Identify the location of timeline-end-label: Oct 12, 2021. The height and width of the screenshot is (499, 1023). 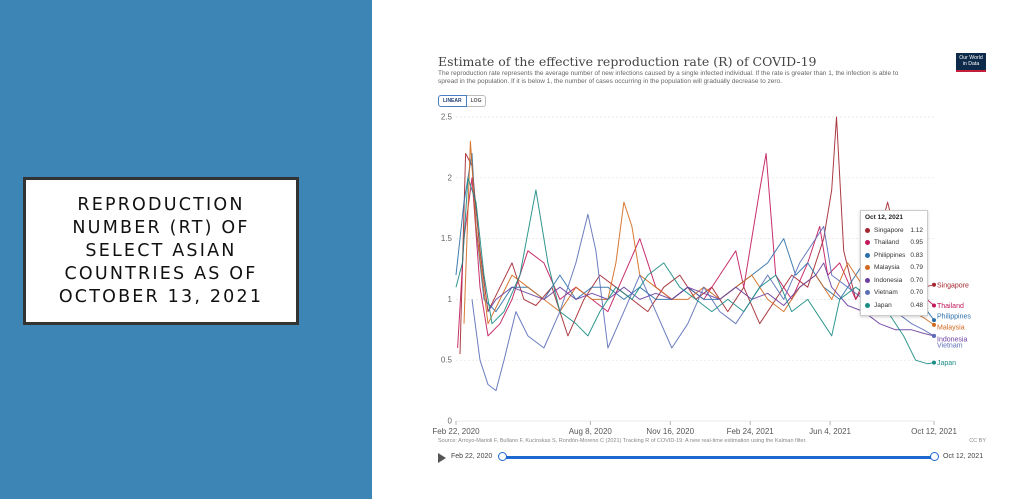
(963, 456).